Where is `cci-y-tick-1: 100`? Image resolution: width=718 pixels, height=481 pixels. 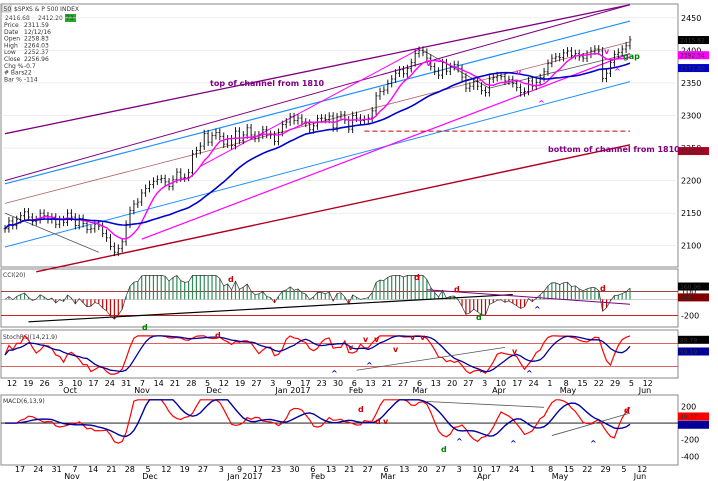 cci-y-tick-1: 100 is located at coordinates (688, 291).